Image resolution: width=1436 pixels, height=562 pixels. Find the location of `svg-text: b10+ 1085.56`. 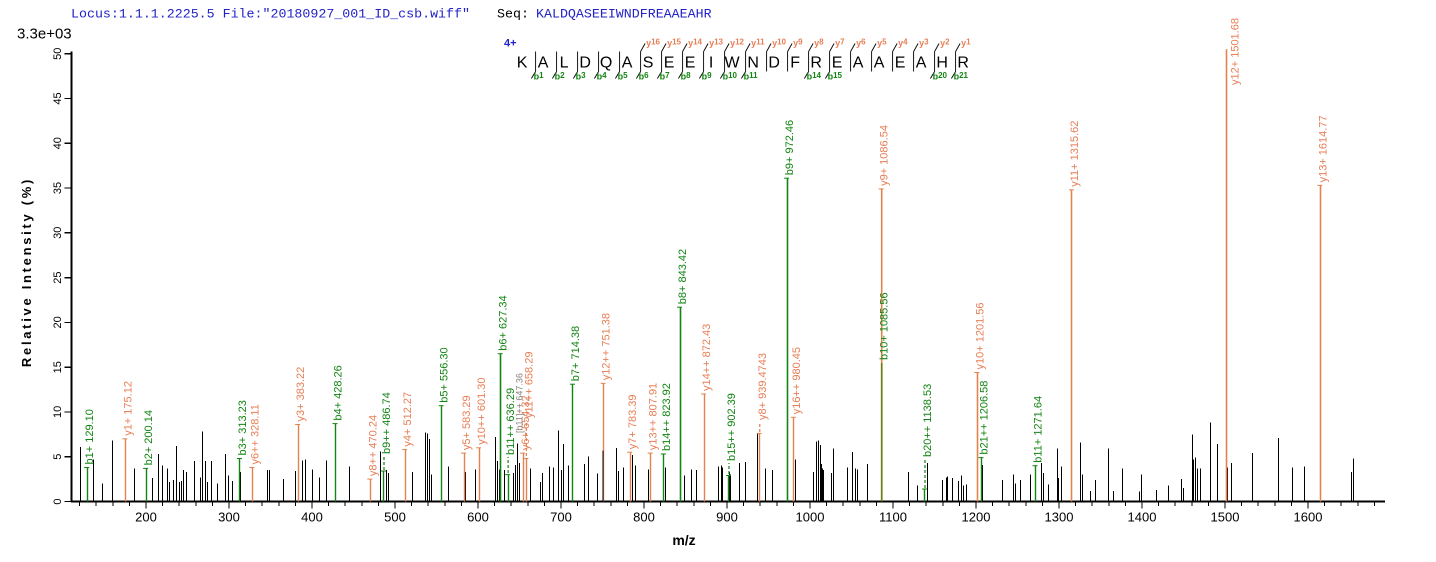

svg-text: b10+ 1085.56 is located at coordinates (885, 326).